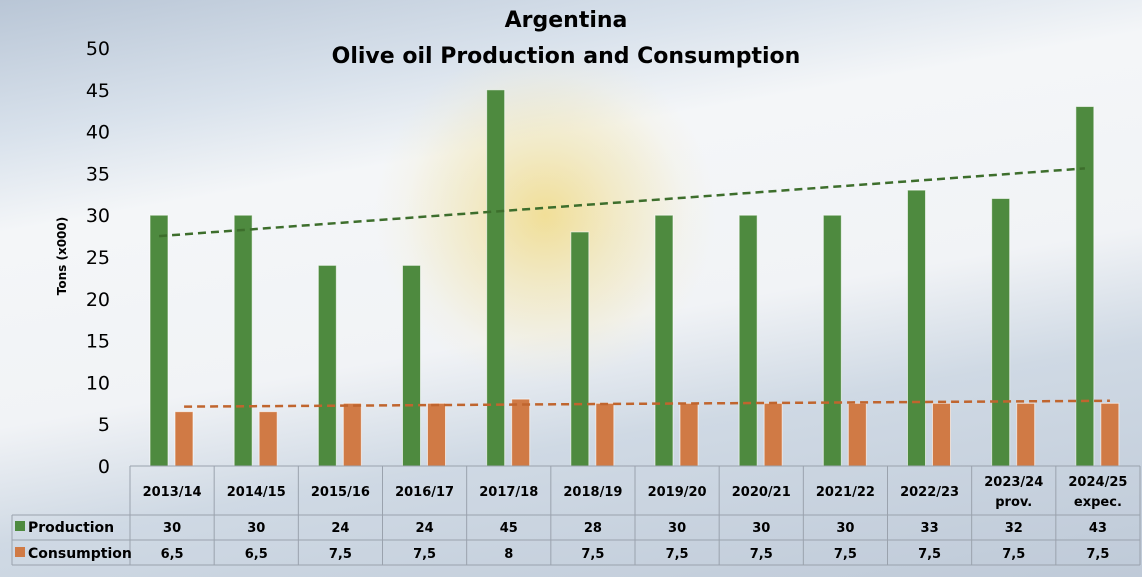  I want to click on consumption-value-label: 8, so click(508, 554).